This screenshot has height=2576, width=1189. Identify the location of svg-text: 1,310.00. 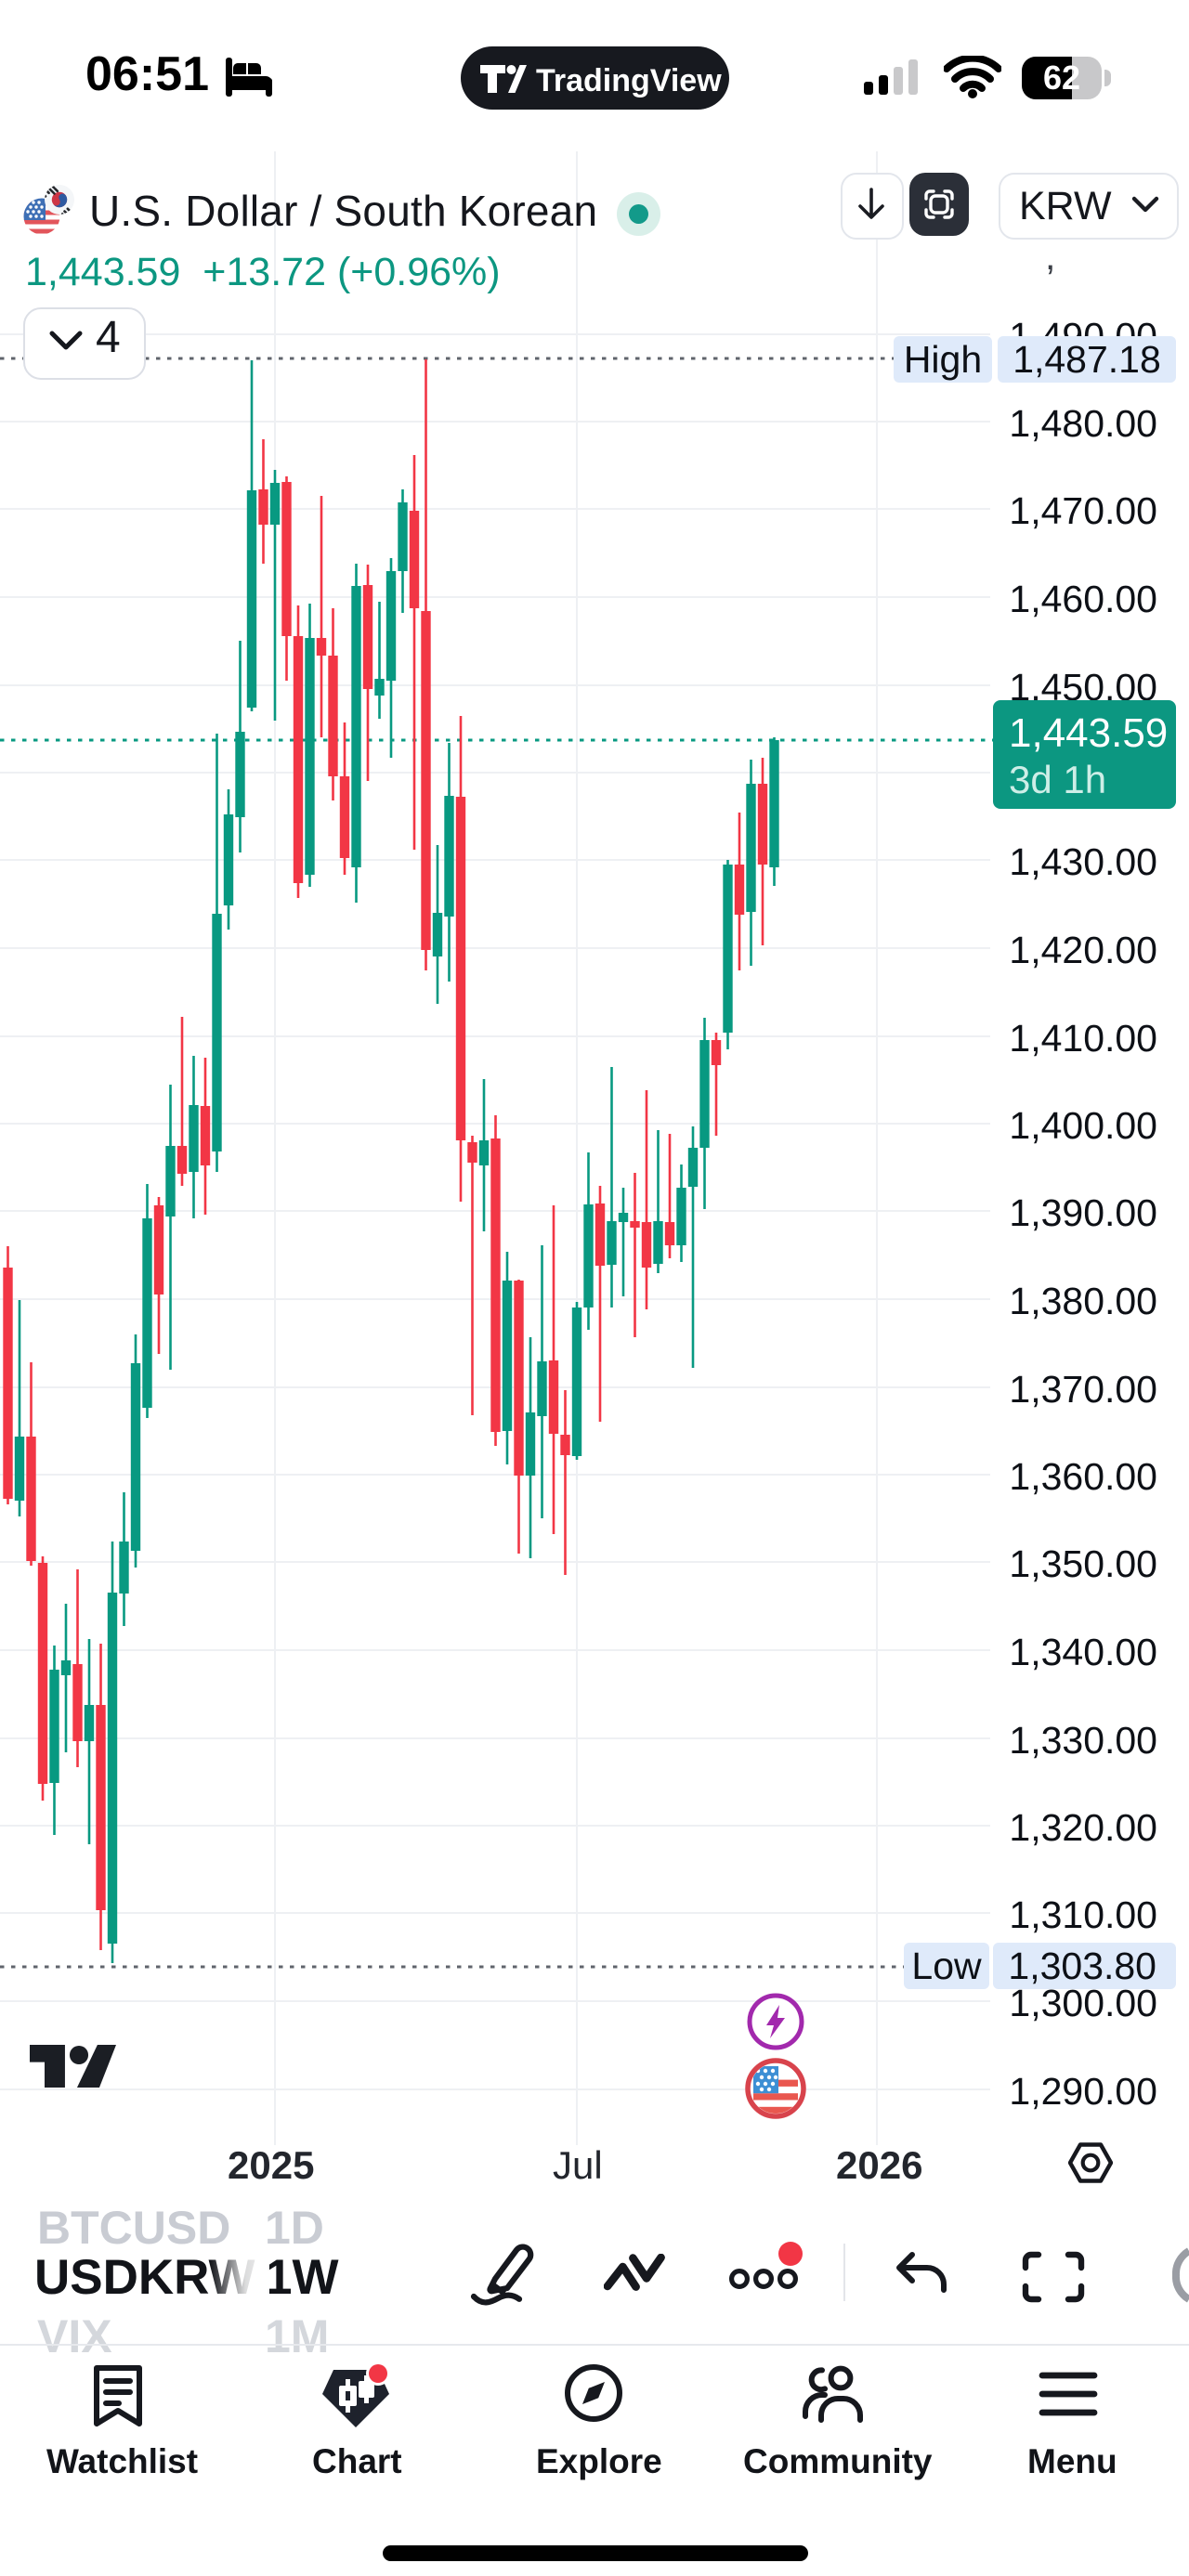
(1083, 1914).